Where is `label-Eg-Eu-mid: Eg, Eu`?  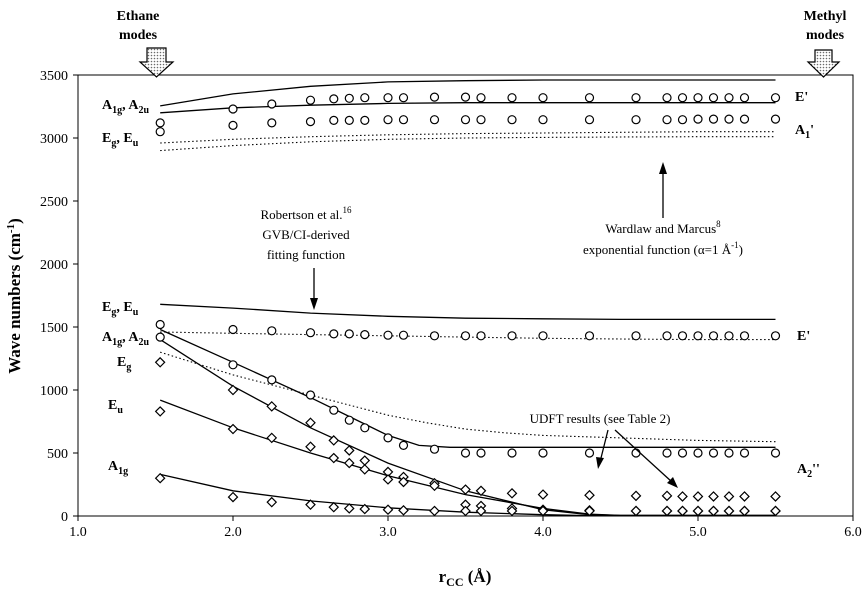
label-Eg-Eu-mid: Eg, Eu is located at coordinates (120, 309).